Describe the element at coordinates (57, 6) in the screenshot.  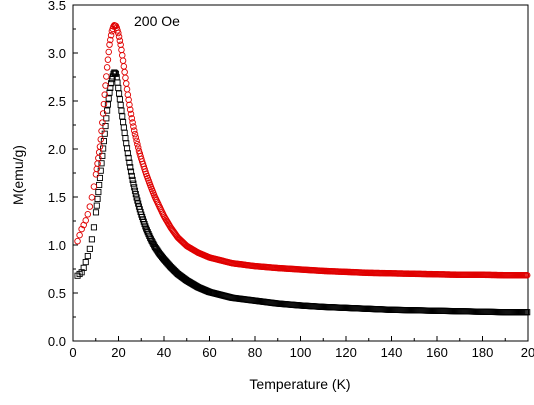
I see `y-tick-label: 3.5` at that location.